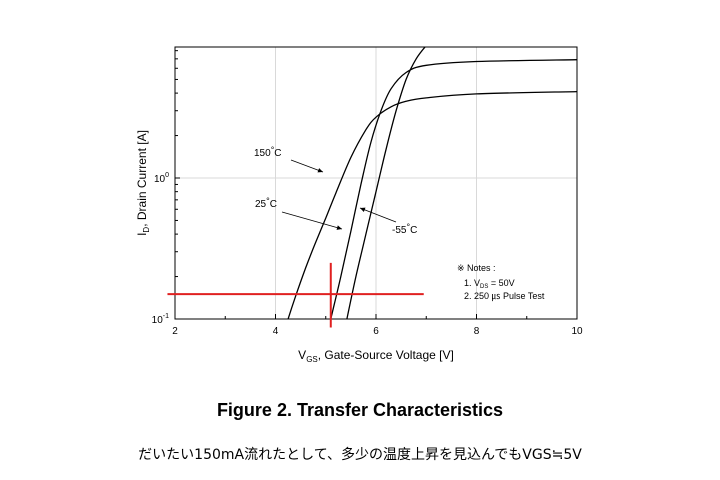 The image size is (720, 480). What do you see at coordinates (477, 331) in the screenshot?
I see `x-tick-label: 8` at bounding box center [477, 331].